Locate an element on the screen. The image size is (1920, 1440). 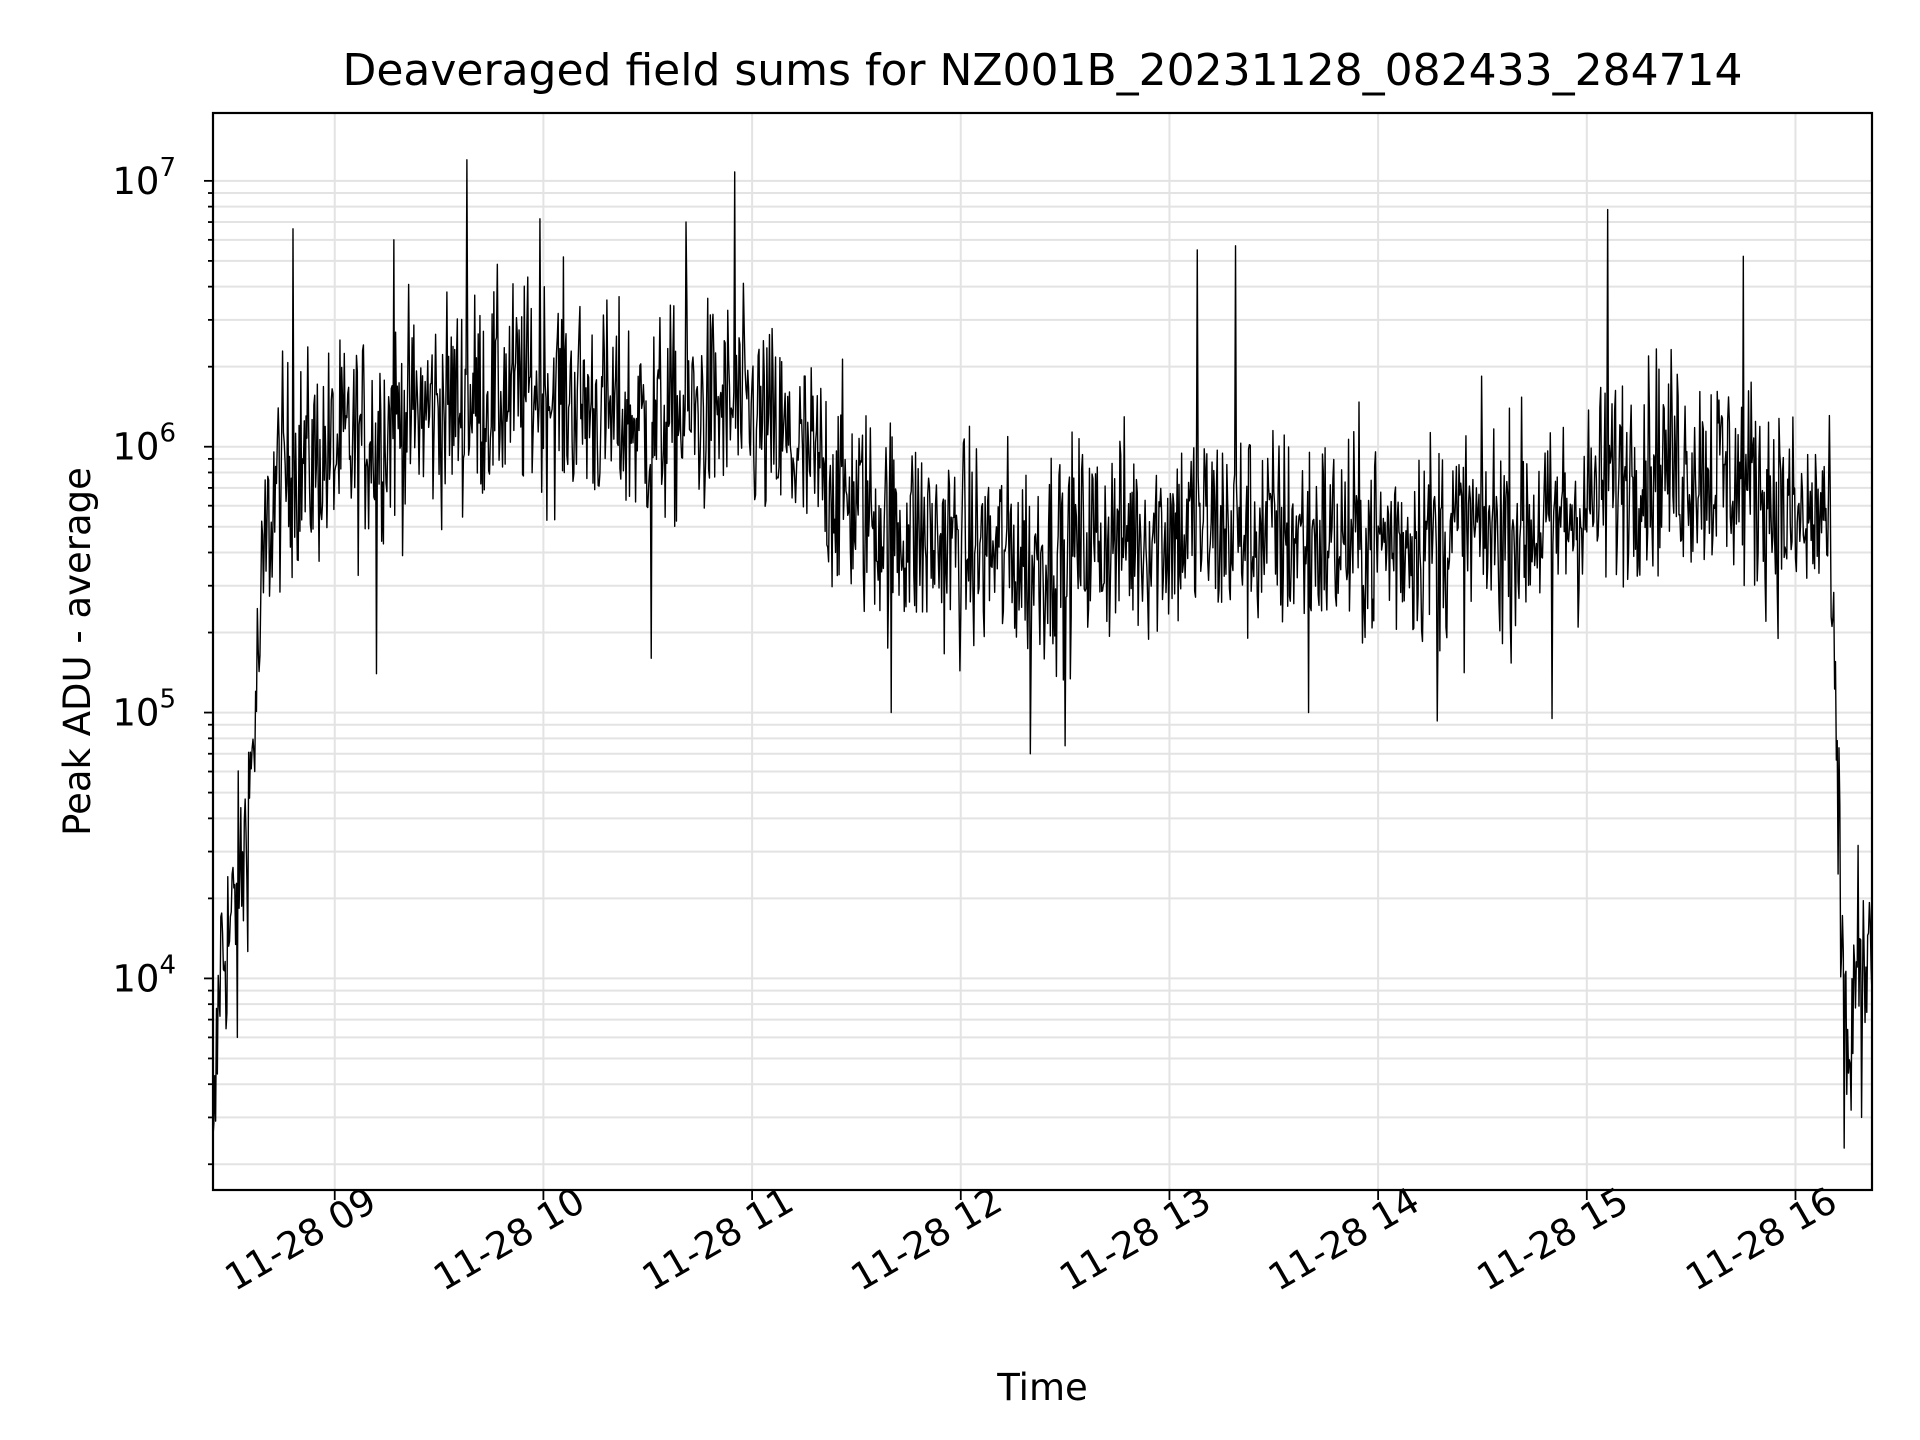
y-tick-label: 10⁴ is located at coordinates (144, 975).